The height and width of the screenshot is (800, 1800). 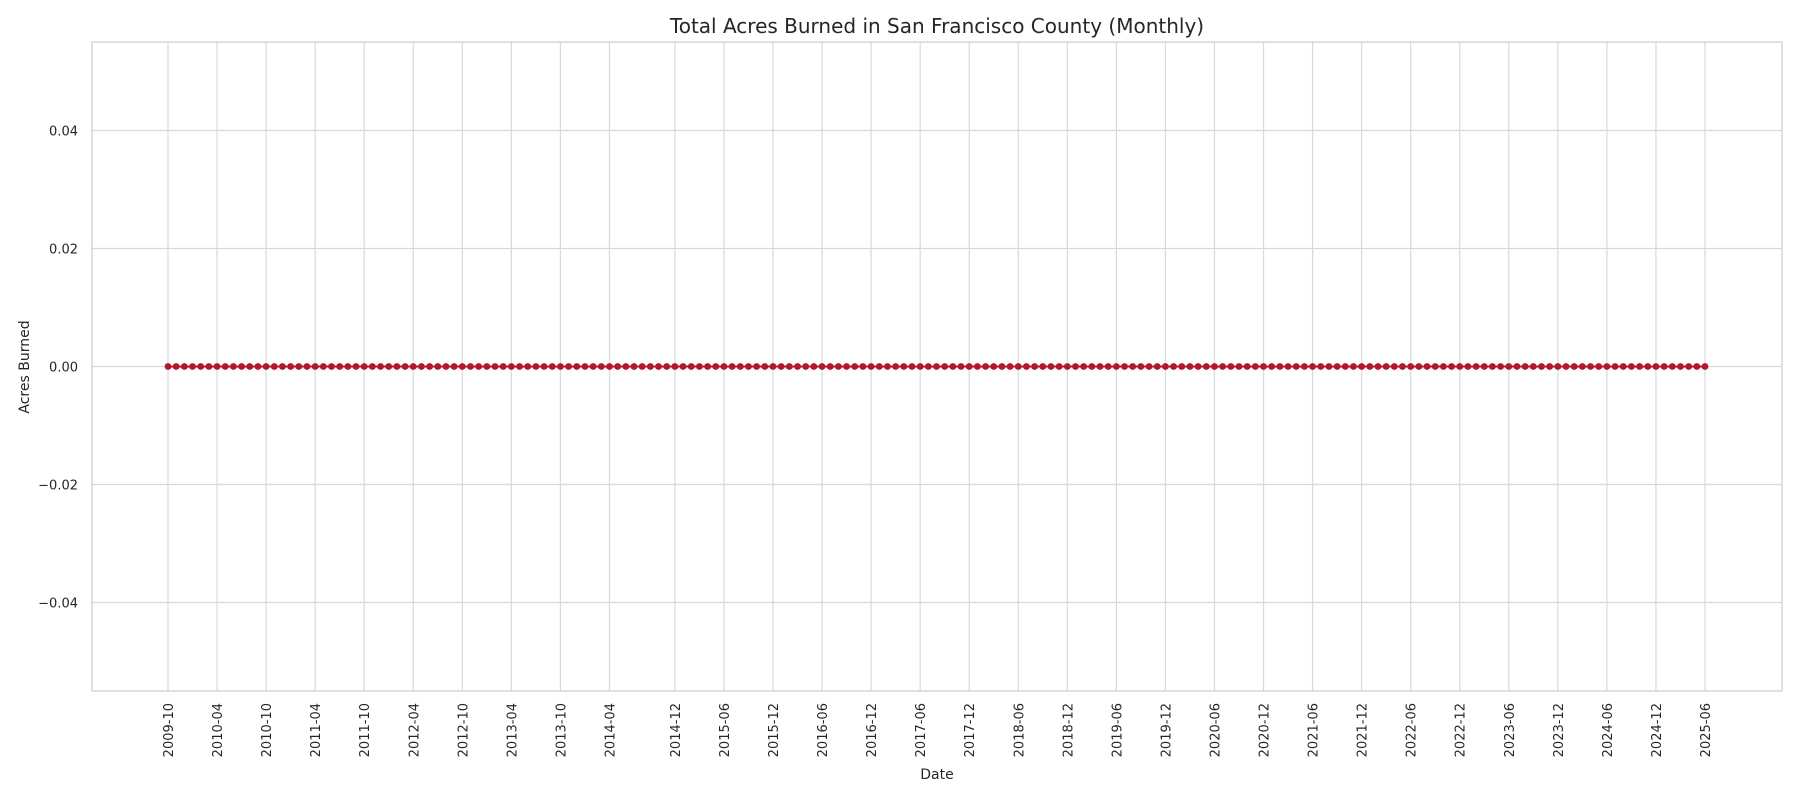 What do you see at coordinates (58, 604) in the screenshot?
I see `y-tick-label: −0.04` at bounding box center [58, 604].